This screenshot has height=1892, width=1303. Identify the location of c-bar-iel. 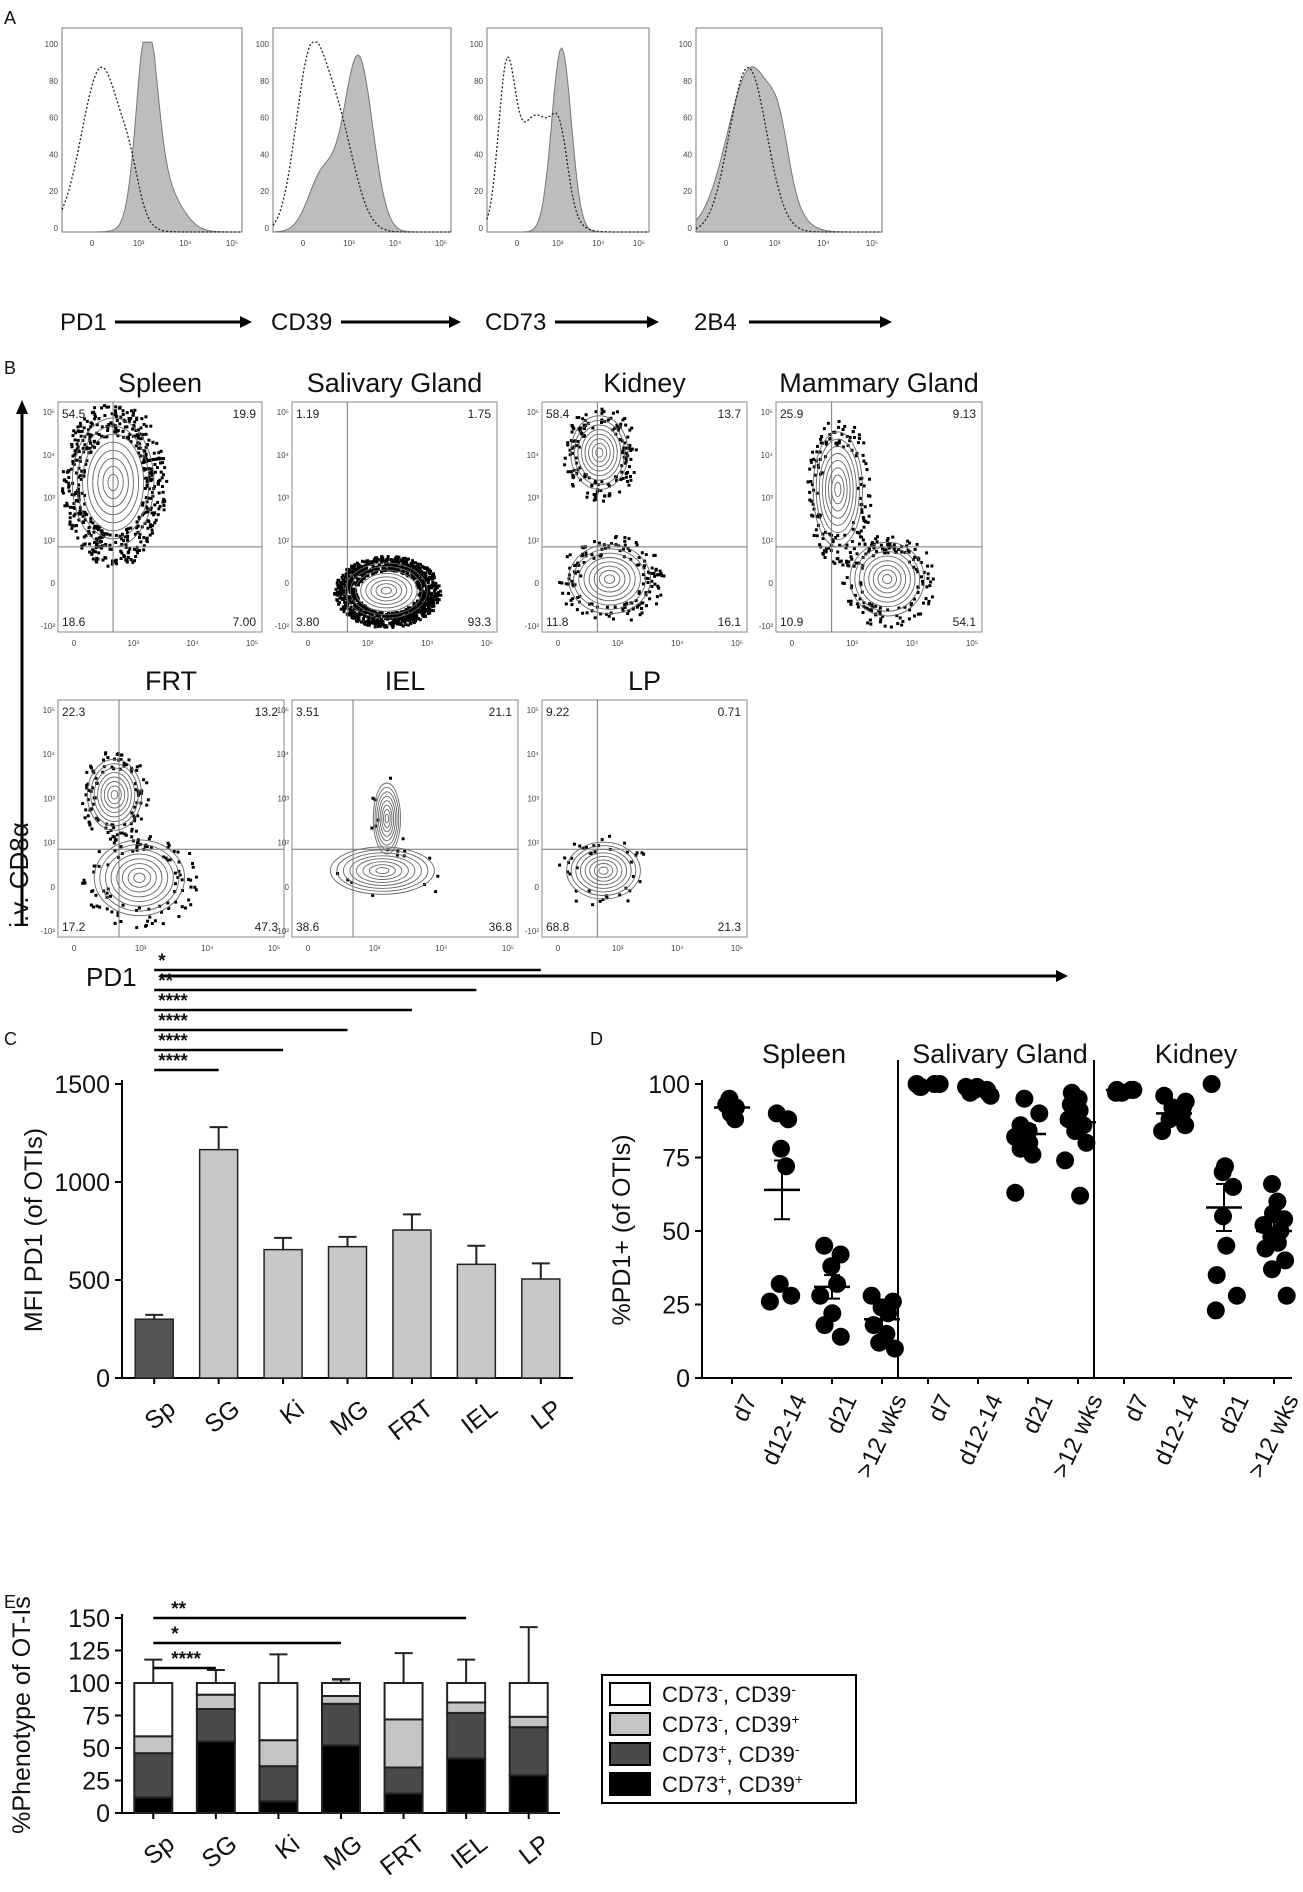
(476, 1321).